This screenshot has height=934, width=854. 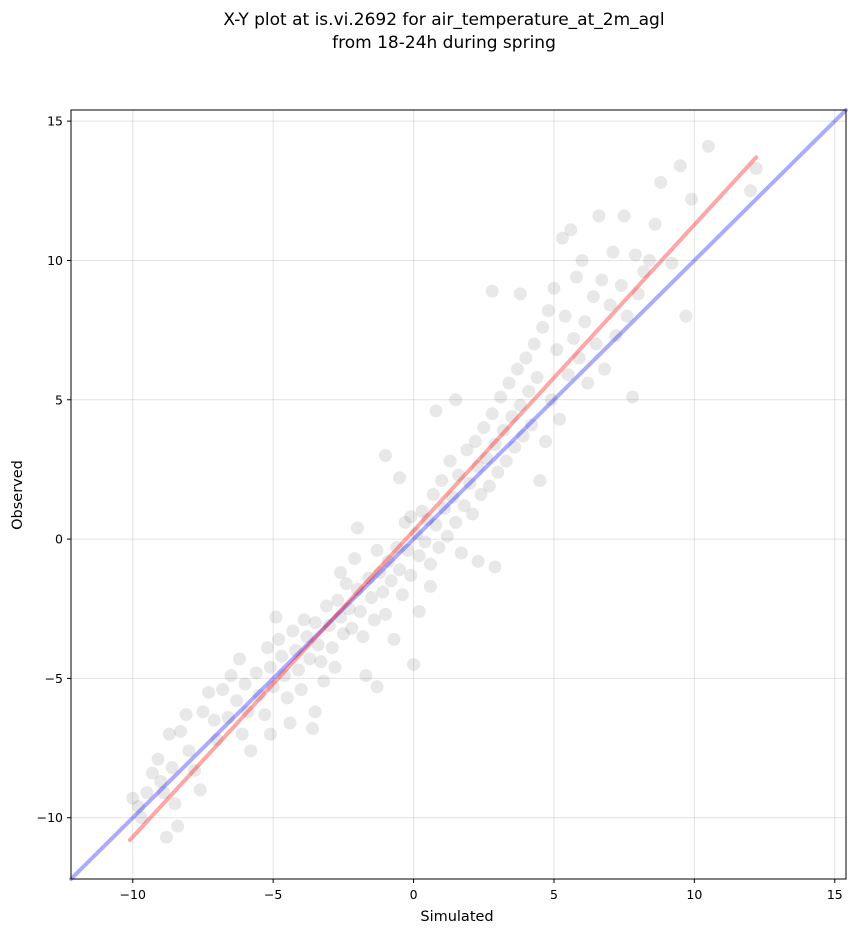 What do you see at coordinates (59, 399) in the screenshot?
I see `y-tick-label: 5` at bounding box center [59, 399].